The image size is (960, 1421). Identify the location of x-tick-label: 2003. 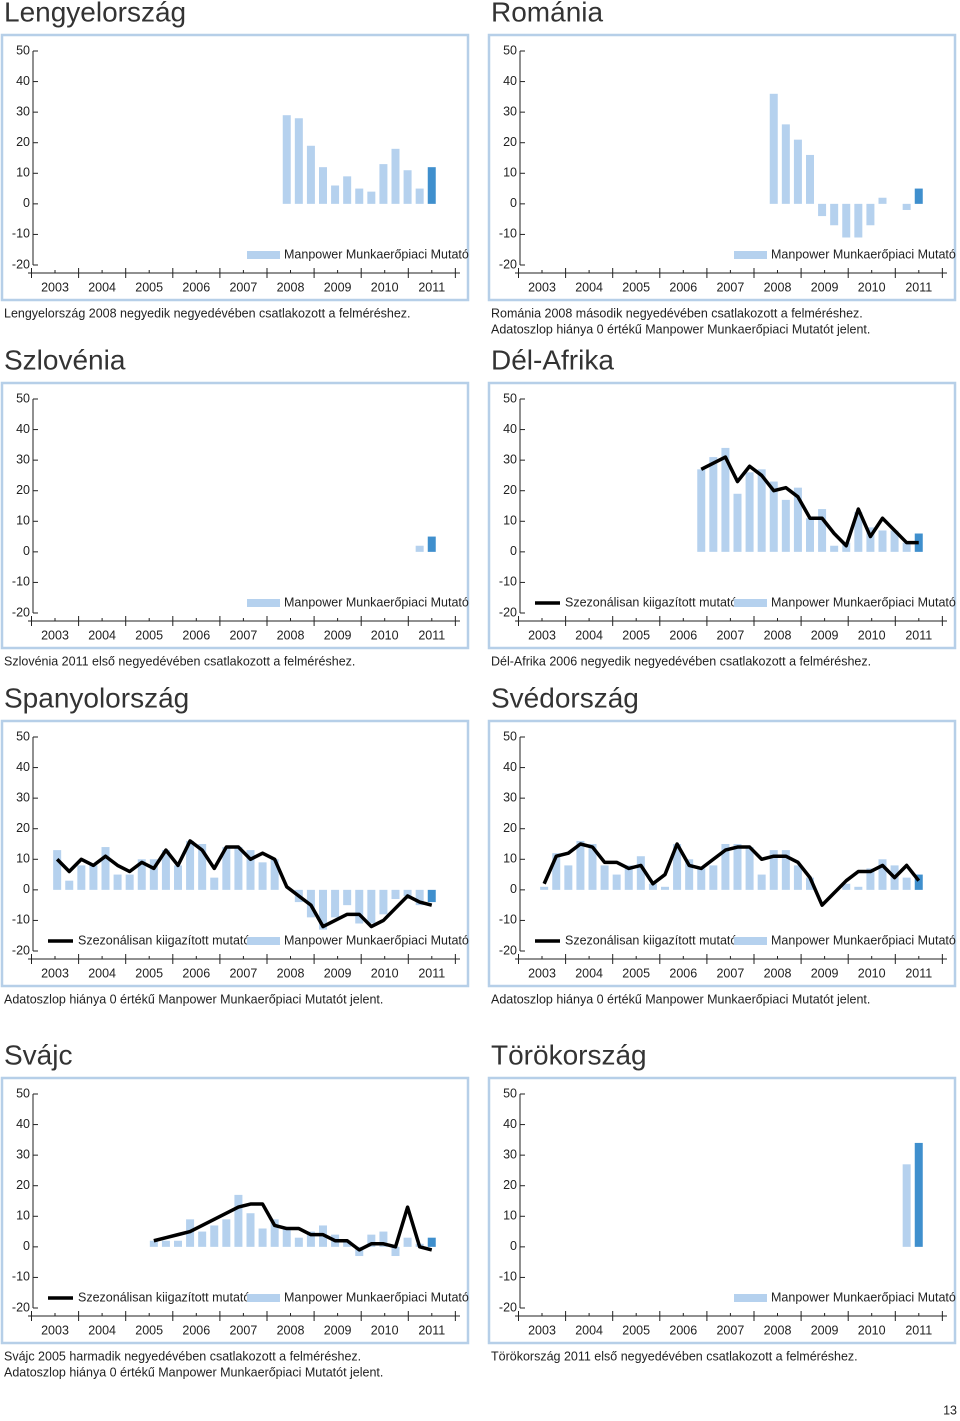
(55, 635).